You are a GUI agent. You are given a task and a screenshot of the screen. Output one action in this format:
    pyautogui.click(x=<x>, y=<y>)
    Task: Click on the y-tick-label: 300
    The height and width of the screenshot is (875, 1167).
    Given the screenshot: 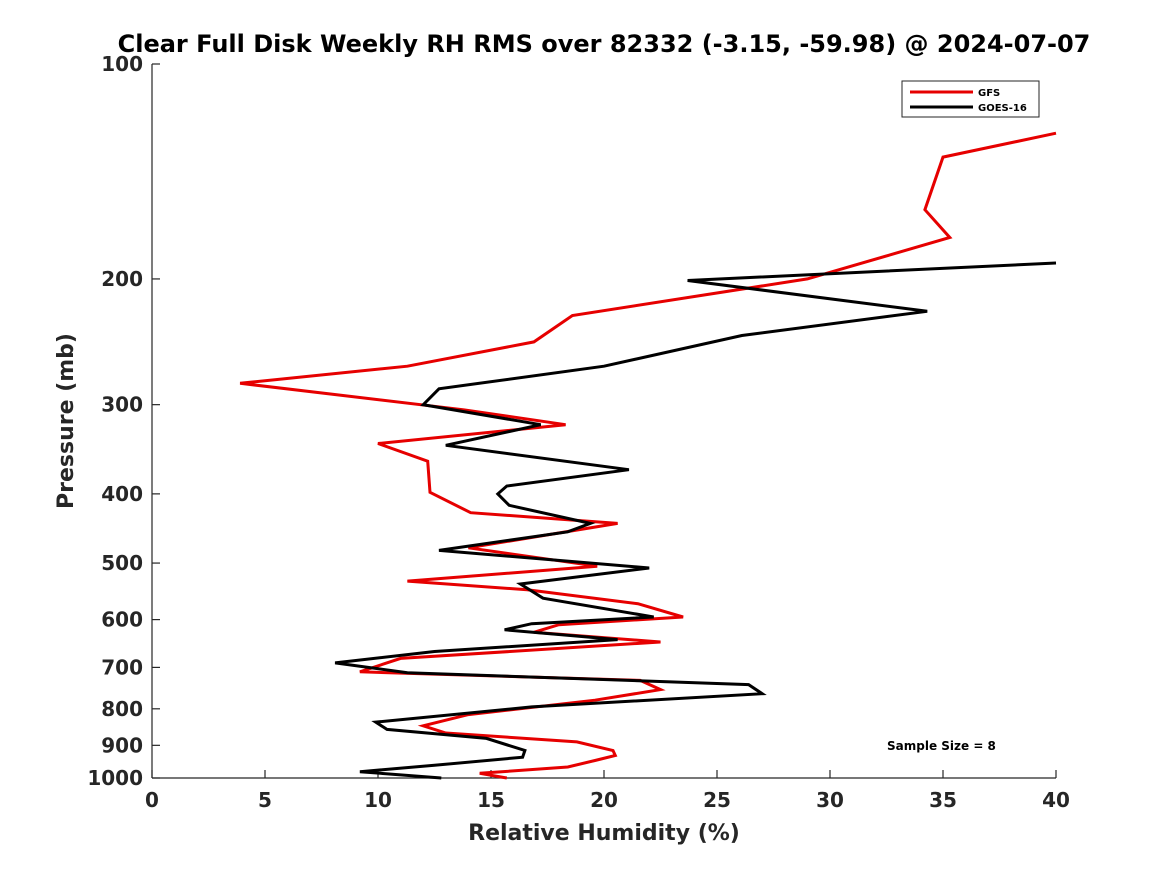 What is the action you would take?
    pyautogui.click(x=122, y=405)
    